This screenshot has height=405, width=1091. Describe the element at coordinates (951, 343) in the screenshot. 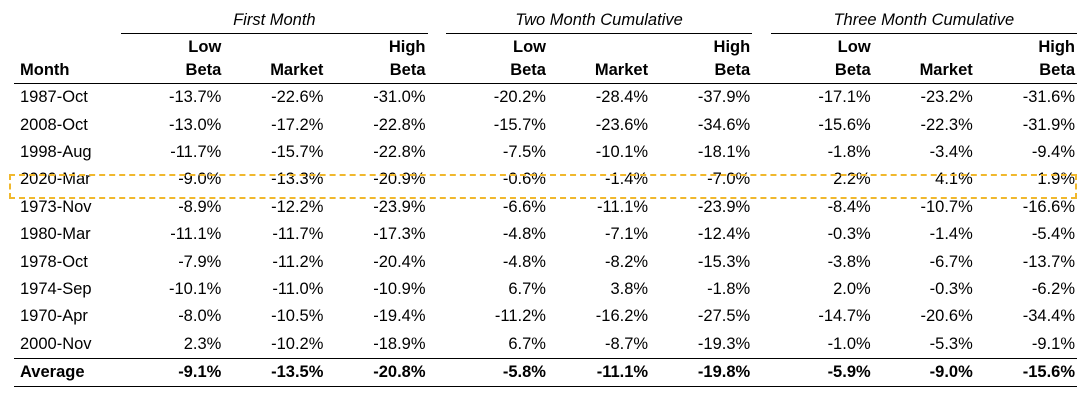

I see `value-cell: -5.3%` at that location.